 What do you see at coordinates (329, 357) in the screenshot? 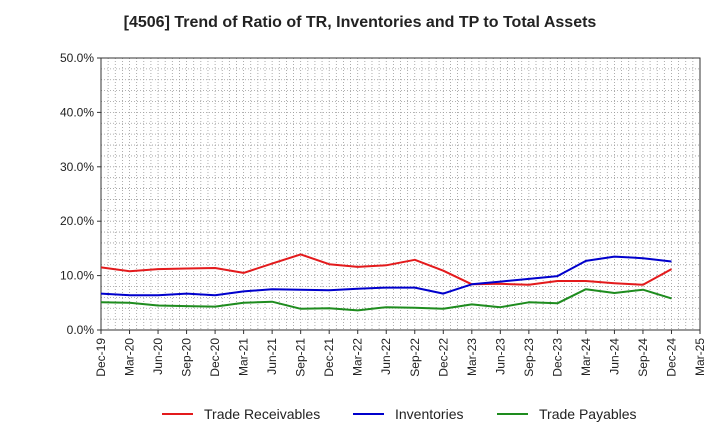
I see `x-tick-label: Dec-21` at bounding box center [329, 357].